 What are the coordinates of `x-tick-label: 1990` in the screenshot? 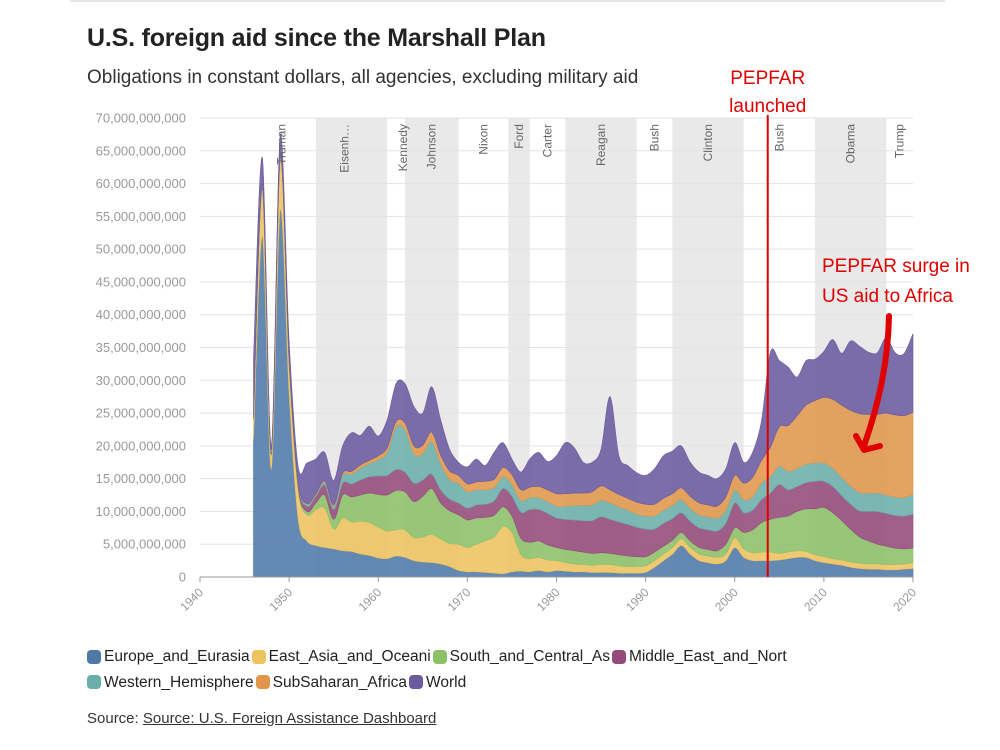 It's located at (637, 599).